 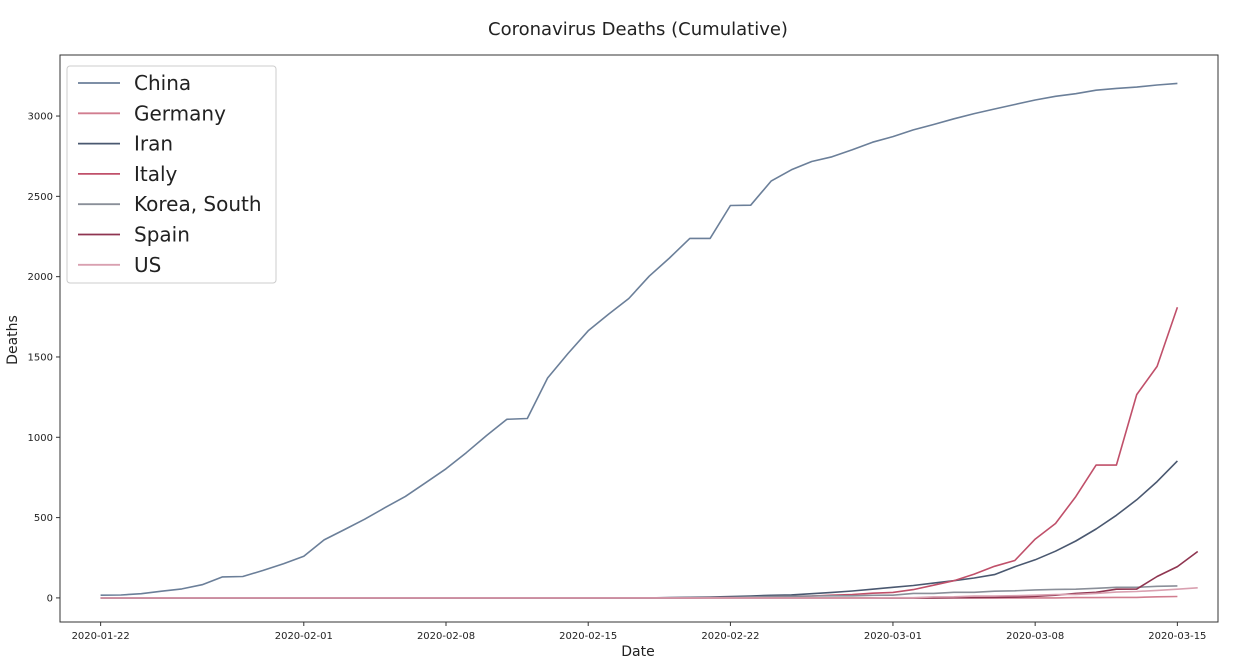 What do you see at coordinates (40, 438) in the screenshot?
I see `y-tick-label: 1000` at bounding box center [40, 438].